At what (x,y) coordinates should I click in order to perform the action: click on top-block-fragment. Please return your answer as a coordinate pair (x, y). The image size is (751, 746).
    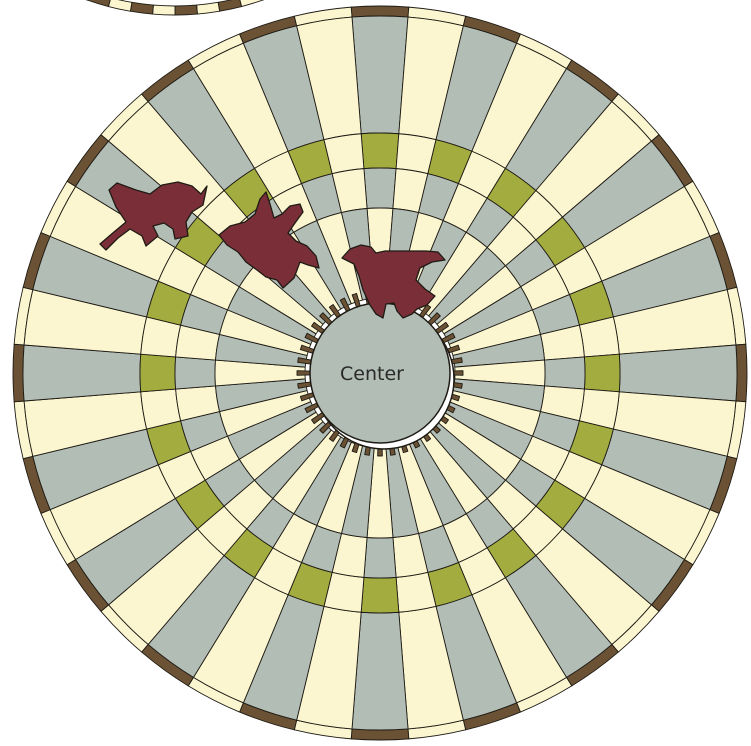
    Looking at the image, I should click on (175, 8).